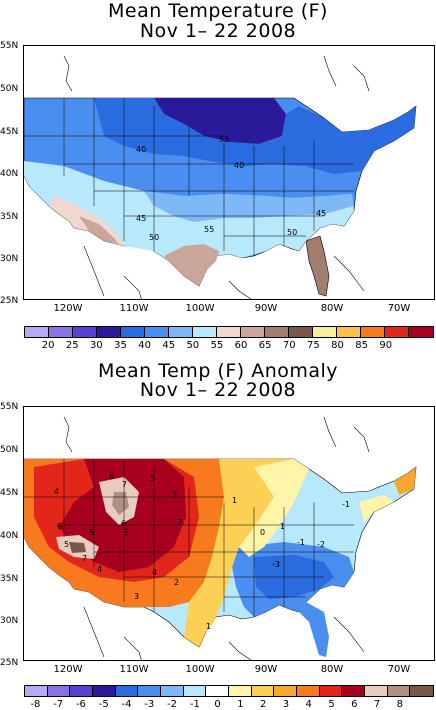  Describe the element at coordinates (144, 345) in the screenshot. I see `colorbar-label: 40` at that location.